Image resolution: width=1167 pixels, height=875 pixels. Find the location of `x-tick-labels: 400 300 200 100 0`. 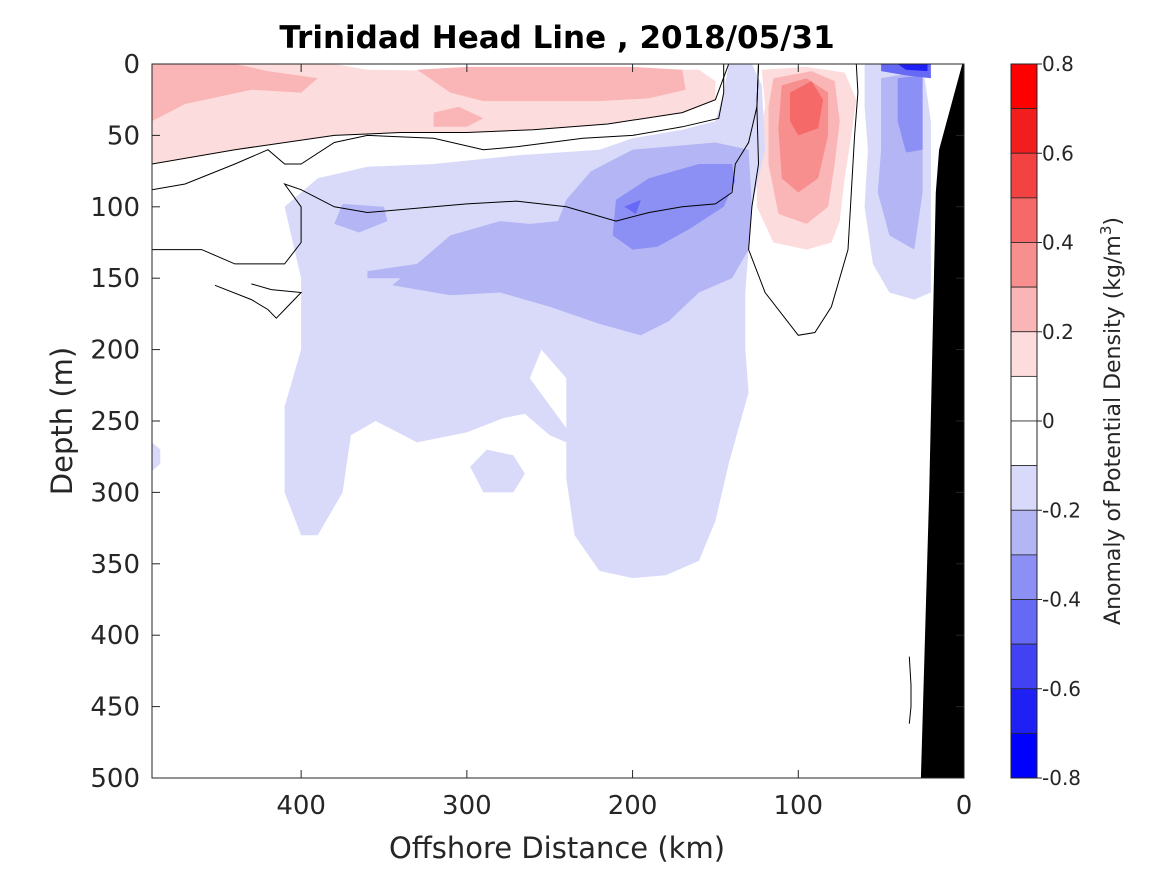

x-tick-labels: 400 300 200 100 0 is located at coordinates (624, 806).